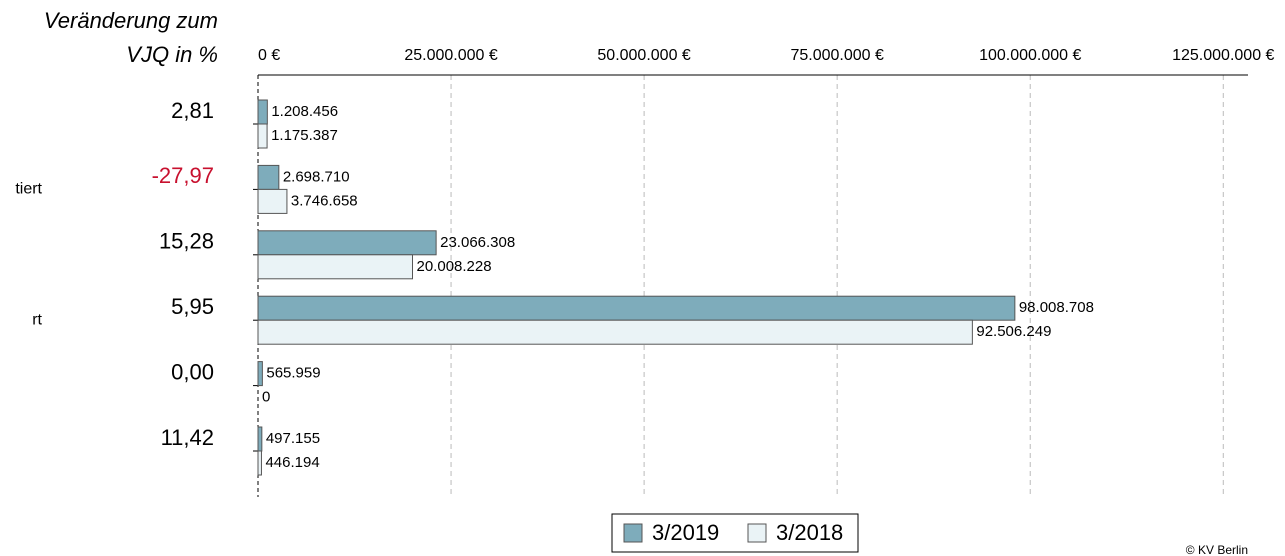 The width and height of the screenshot is (1285, 556). I want to click on value-label: 446.194, so click(292, 462).